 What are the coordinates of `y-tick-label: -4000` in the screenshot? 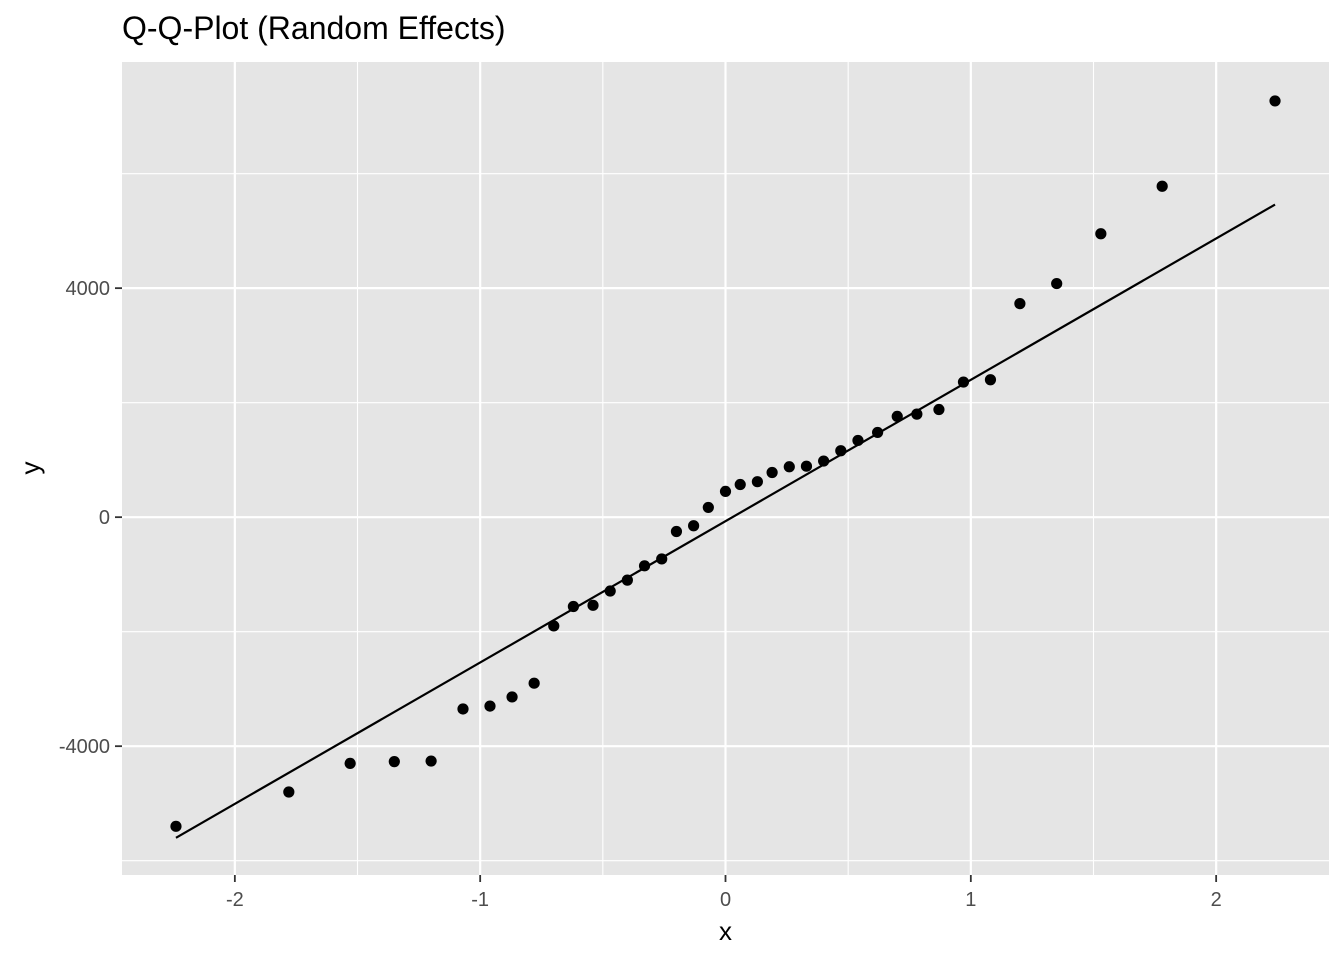 It's located at (84, 747).